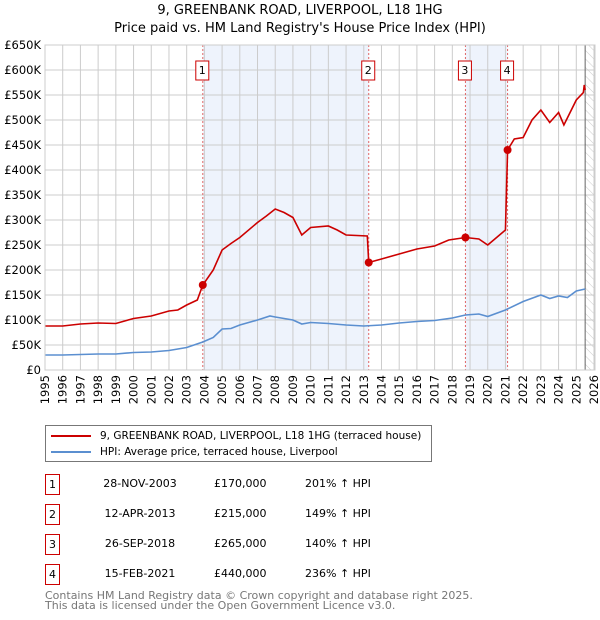 The image size is (600, 620). Describe the element at coordinates (470, 389) in the screenshot. I see `x-tick-label: 2019` at that location.